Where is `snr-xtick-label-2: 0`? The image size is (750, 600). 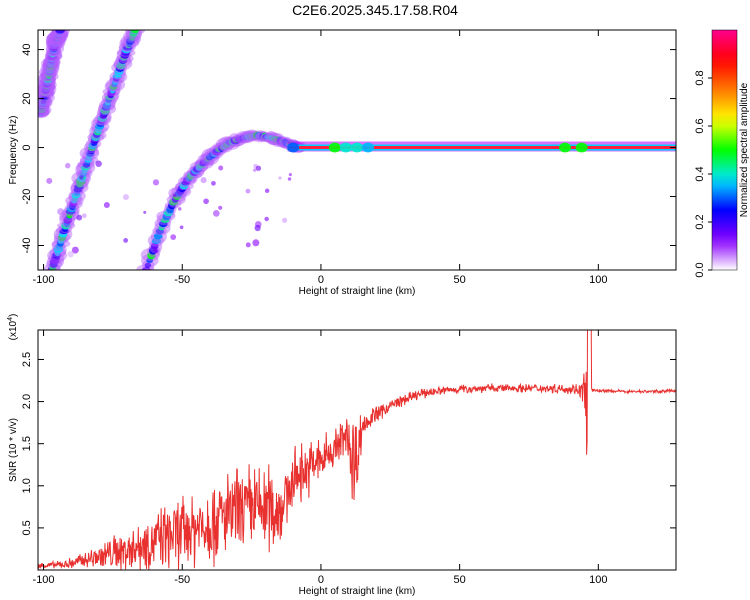
snr-xtick-label-2: 0 is located at coordinates (321, 580).